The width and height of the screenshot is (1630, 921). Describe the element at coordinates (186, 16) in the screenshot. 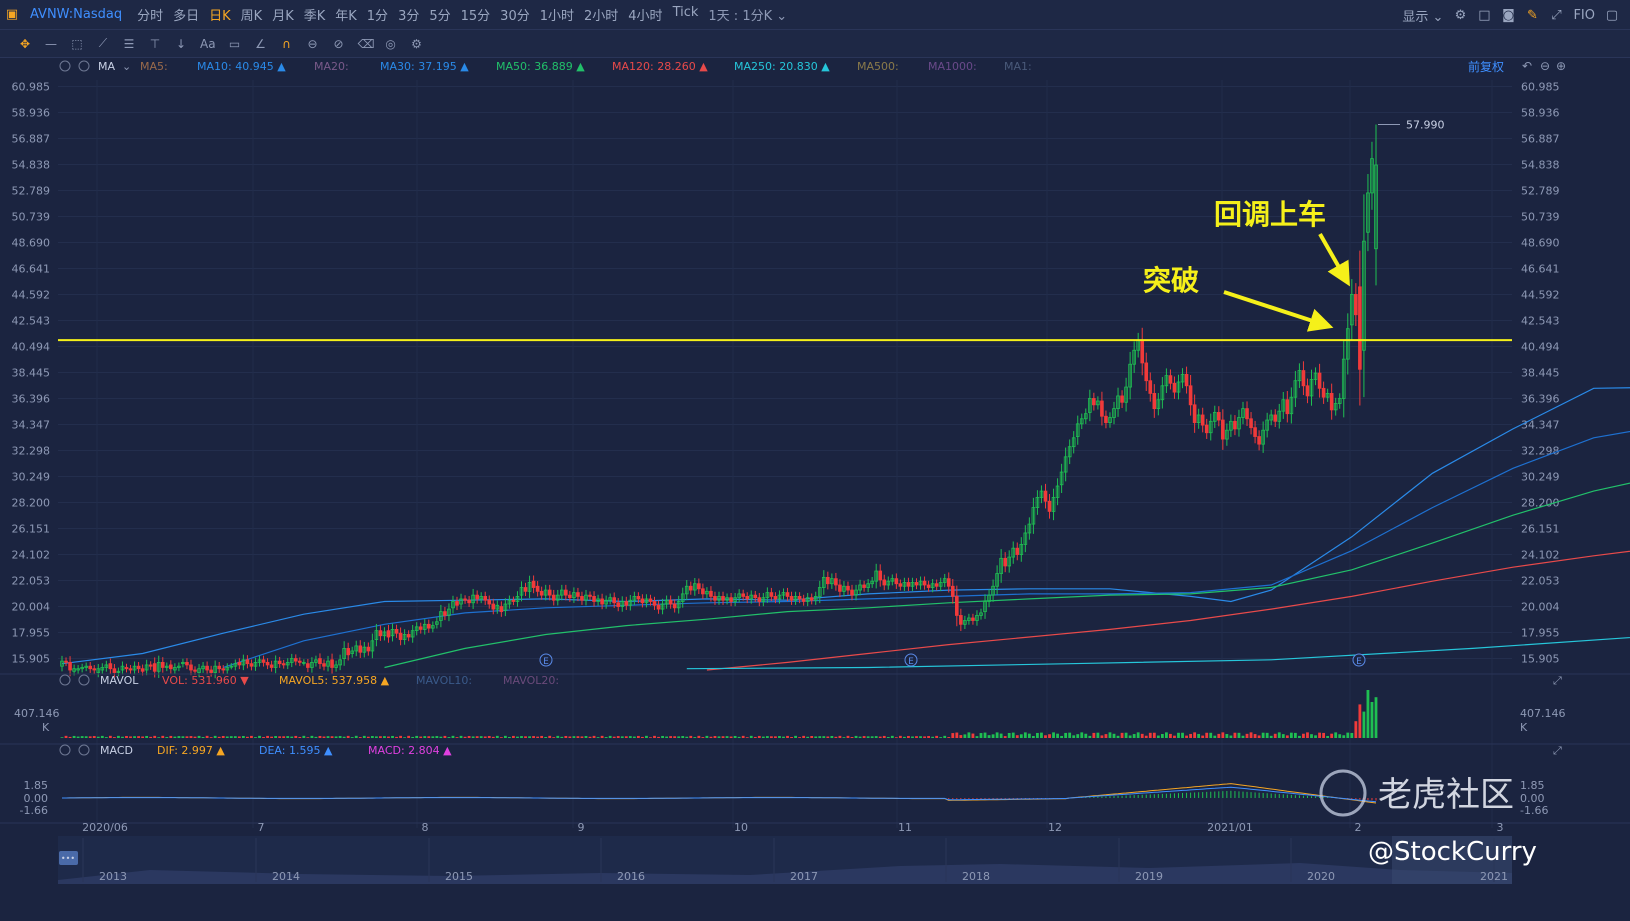

I see `tab-period-1: 多日` at that location.